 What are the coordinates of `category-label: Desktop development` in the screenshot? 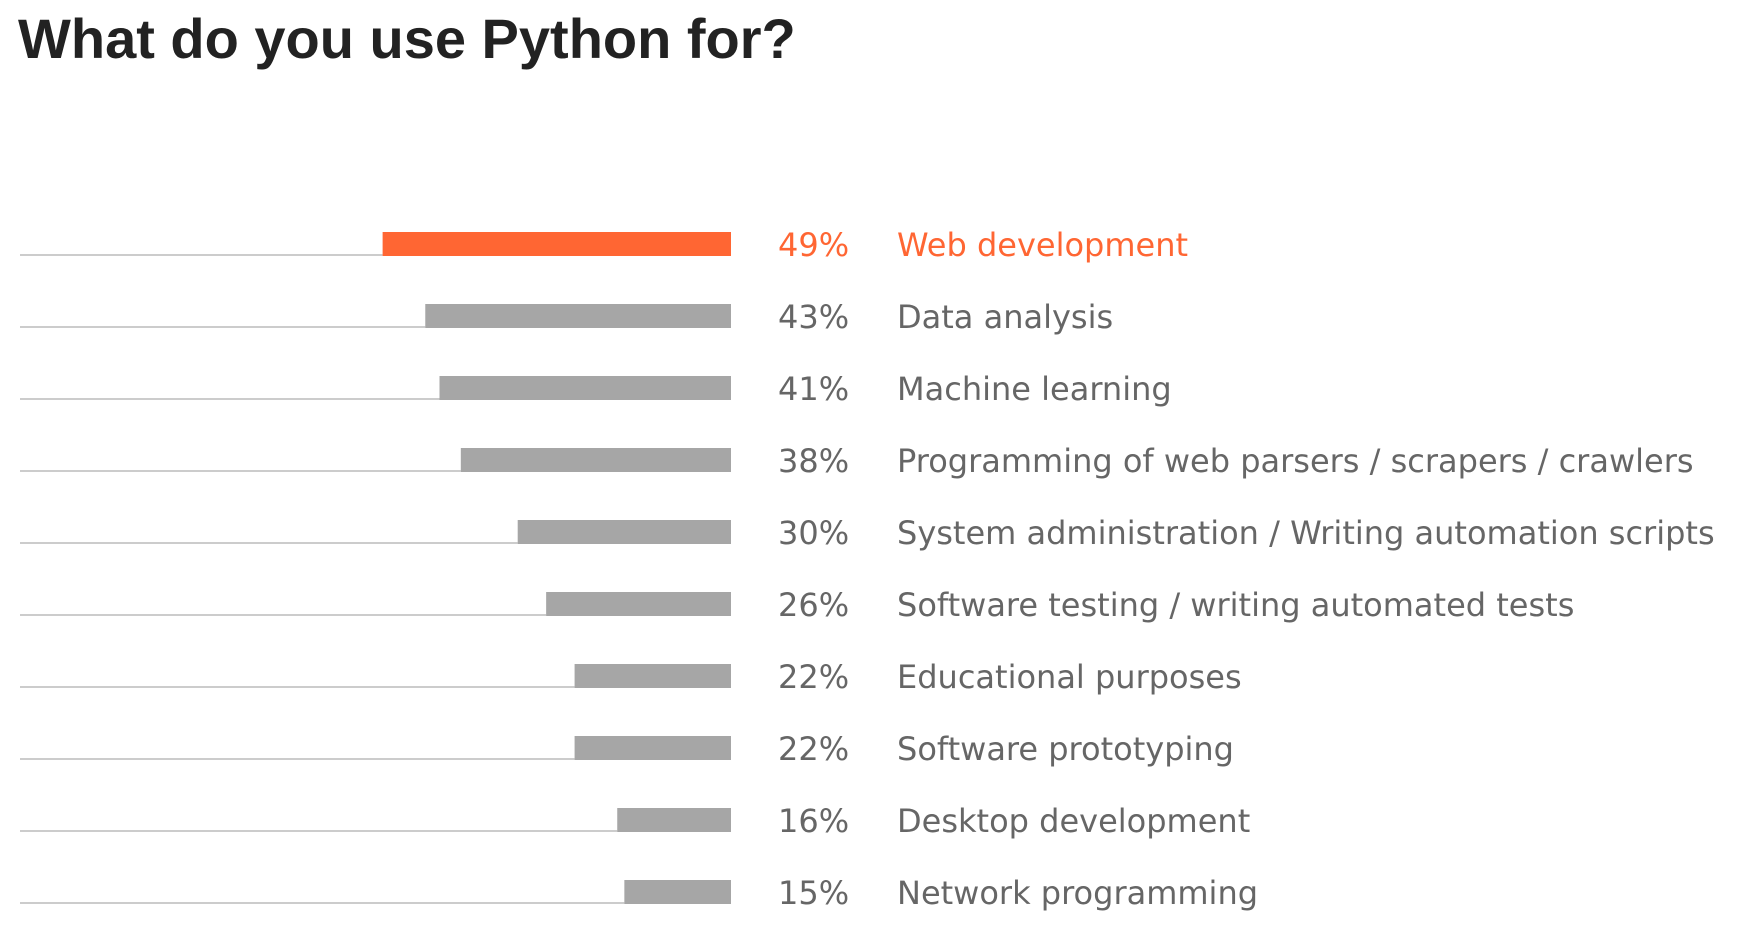 It's located at (1073, 821).